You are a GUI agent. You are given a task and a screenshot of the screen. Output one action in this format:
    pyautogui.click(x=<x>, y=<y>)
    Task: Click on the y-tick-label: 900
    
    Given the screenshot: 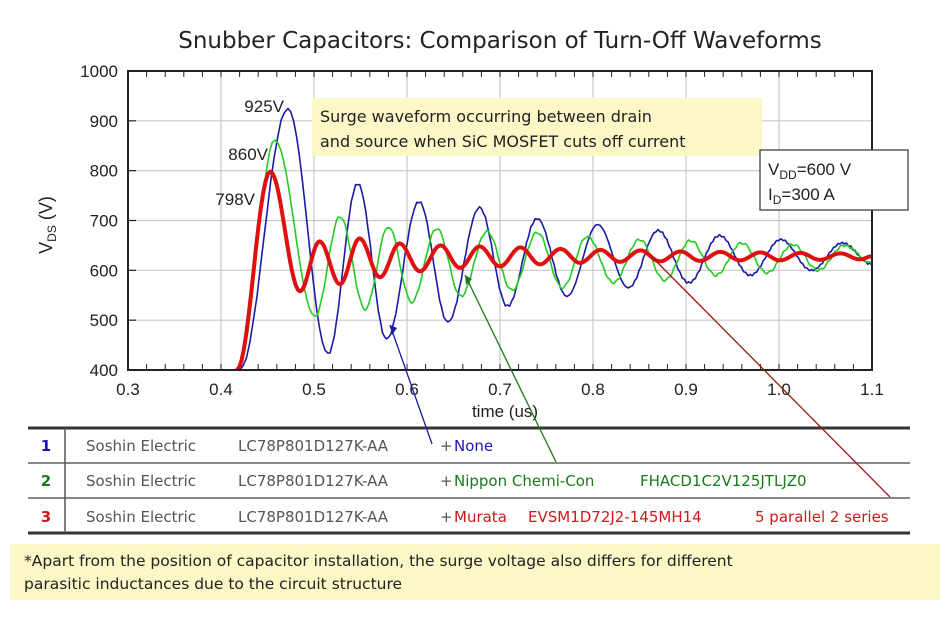 What is the action you would take?
    pyautogui.click(x=104, y=121)
    